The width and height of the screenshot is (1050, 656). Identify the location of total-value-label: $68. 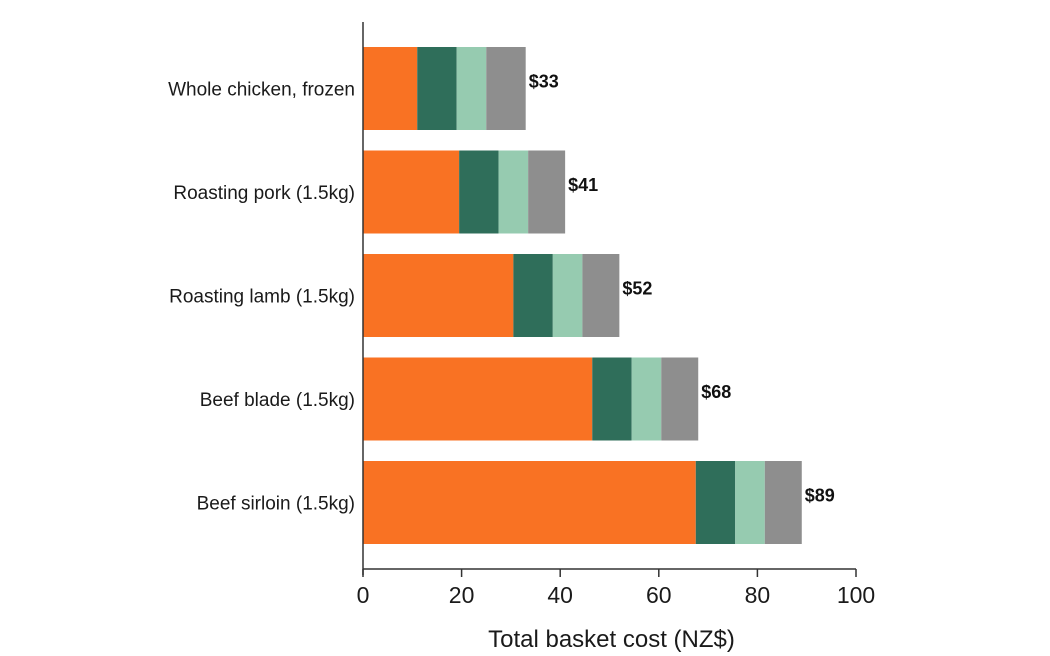
(716, 392).